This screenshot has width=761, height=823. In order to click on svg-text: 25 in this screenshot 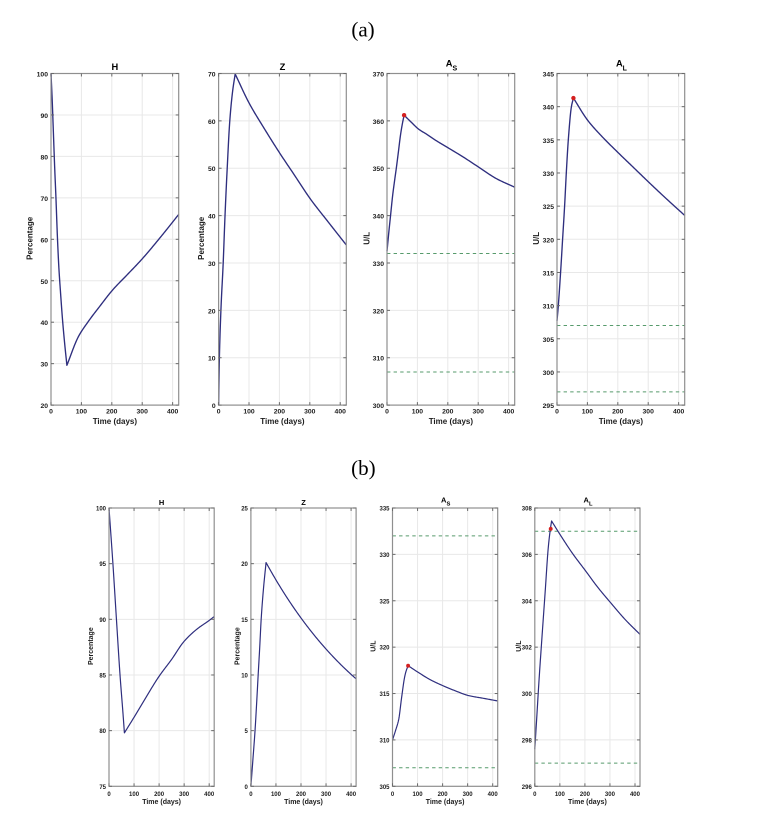, I will do `click(244, 510)`.